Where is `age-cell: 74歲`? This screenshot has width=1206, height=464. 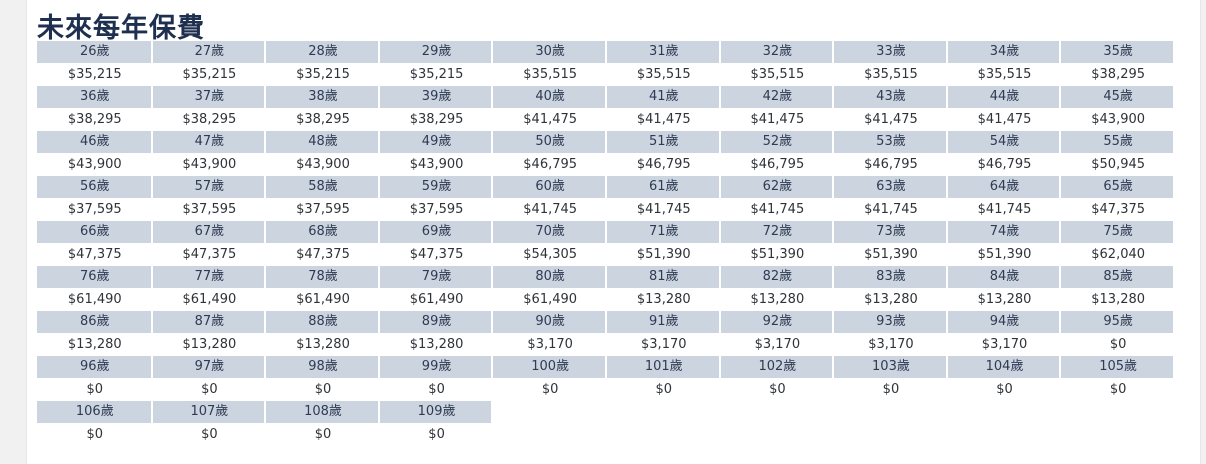
age-cell: 74歲 is located at coordinates (1002, 232).